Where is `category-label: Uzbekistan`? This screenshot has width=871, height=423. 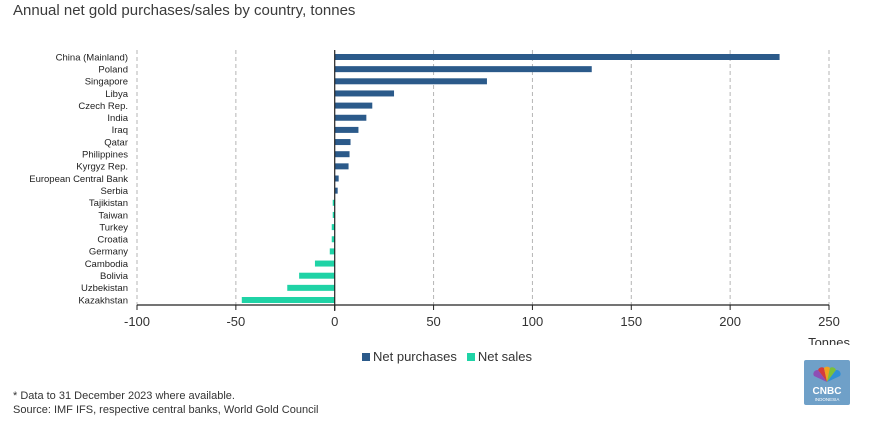
category-label: Uzbekistan is located at coordinates (104, 288).